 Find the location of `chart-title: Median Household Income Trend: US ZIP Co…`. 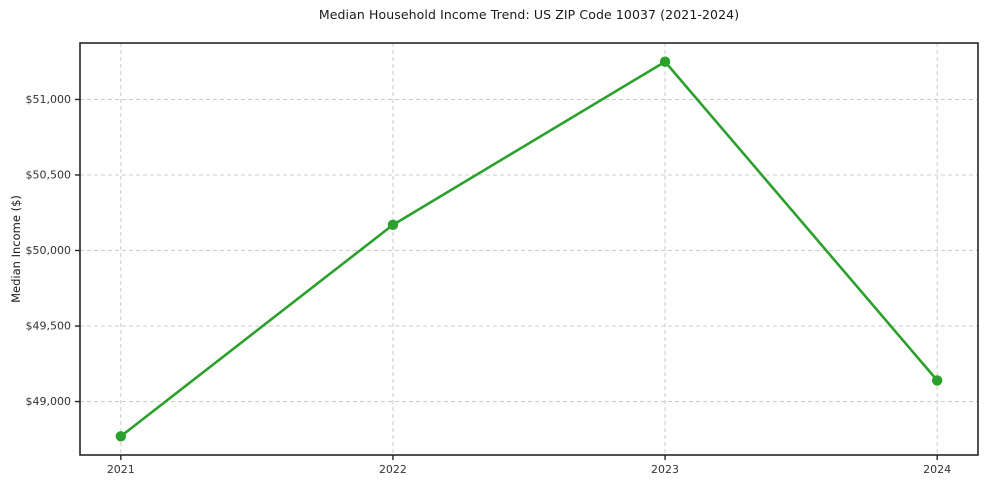

chart-title: Median Household Income Trend: US ZIP Co… is located at coordinates (529, 14).